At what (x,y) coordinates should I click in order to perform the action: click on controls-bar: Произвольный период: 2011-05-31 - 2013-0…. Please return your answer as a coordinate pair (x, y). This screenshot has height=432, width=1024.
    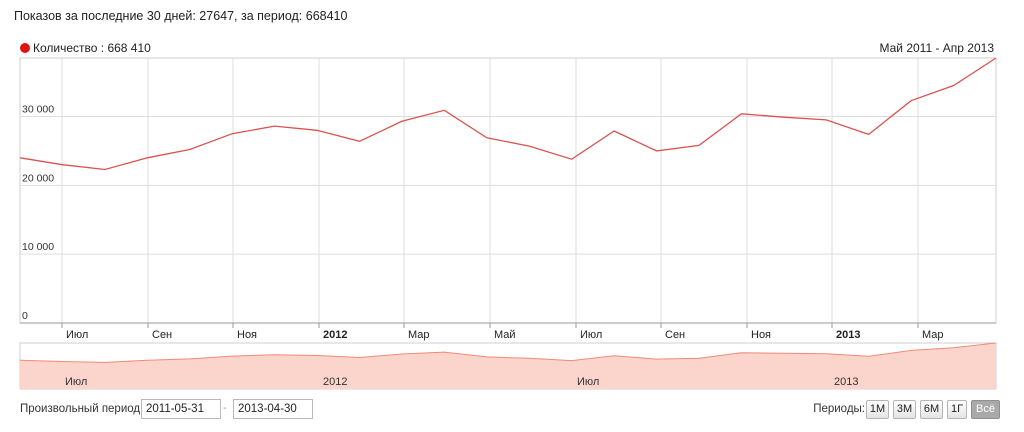
    Looking at the image, I should click on (510, 411).